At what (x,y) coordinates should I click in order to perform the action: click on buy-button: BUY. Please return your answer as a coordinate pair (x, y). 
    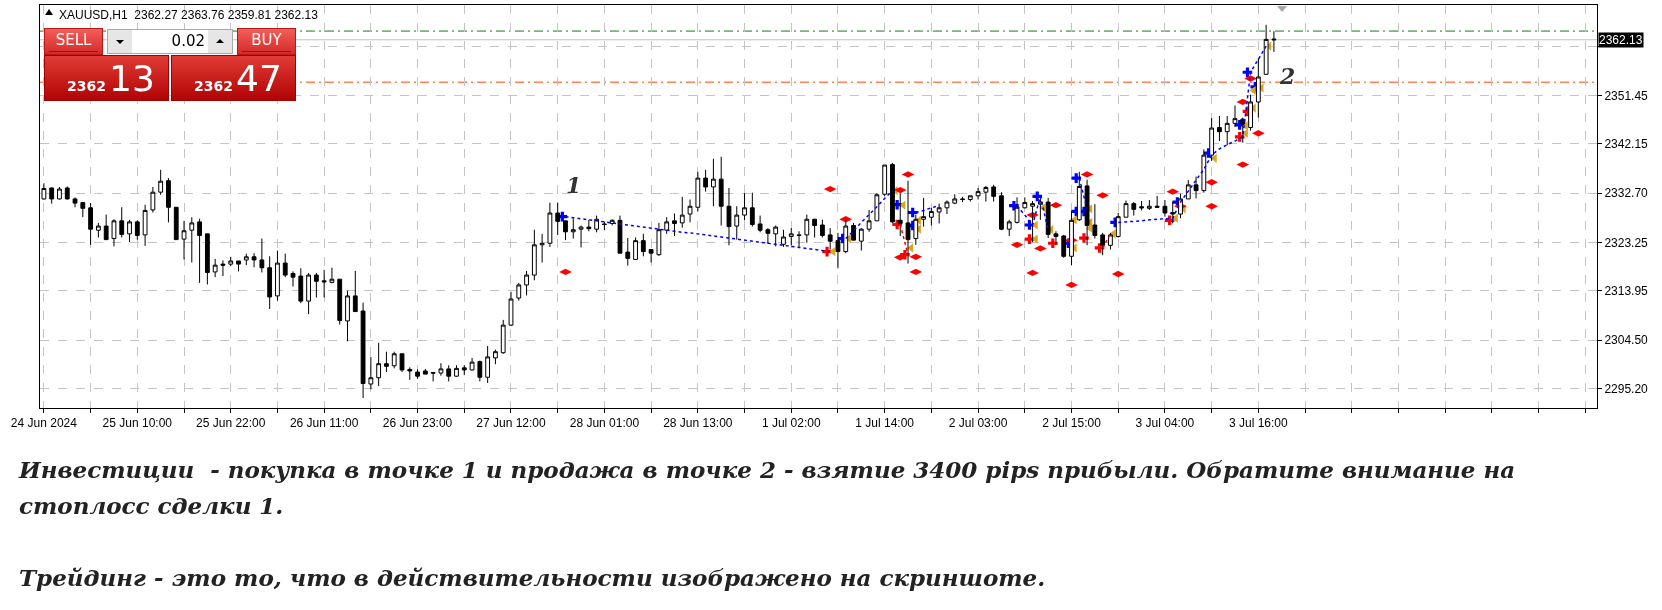
    Looking at the image, I should click on (266, 41).